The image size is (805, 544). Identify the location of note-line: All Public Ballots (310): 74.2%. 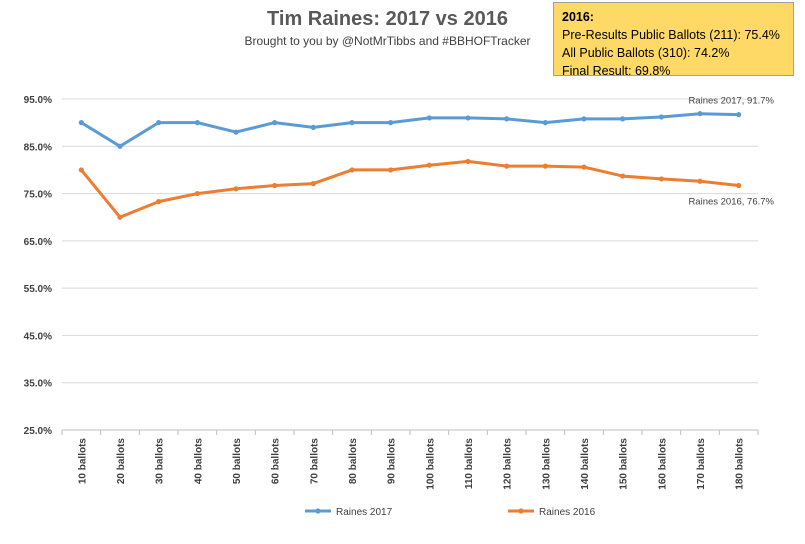
(646, 53).